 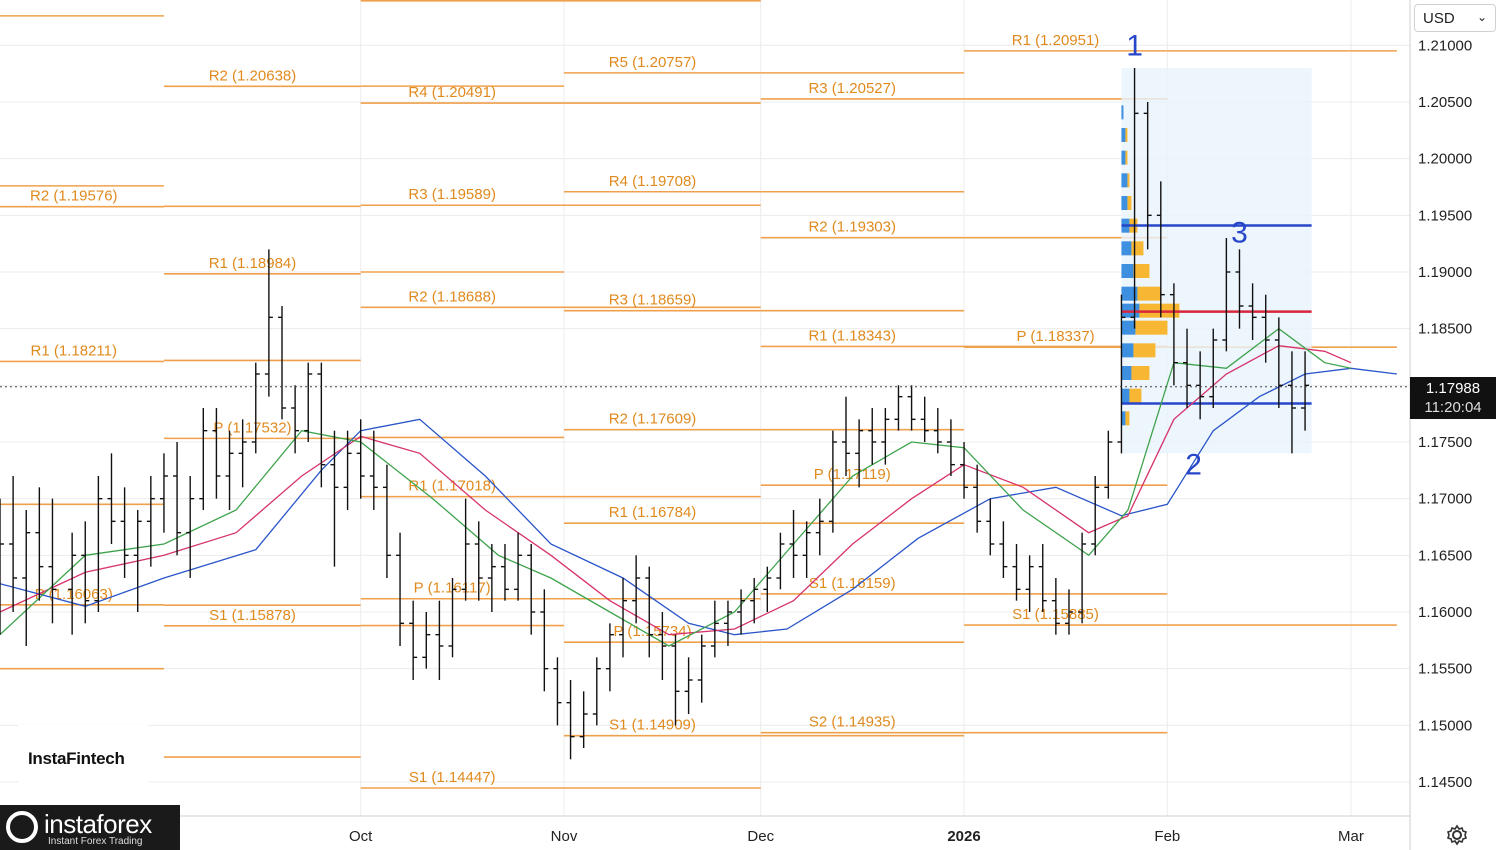 I want to click on volume-profile-box, so click(x=1216, y=261).